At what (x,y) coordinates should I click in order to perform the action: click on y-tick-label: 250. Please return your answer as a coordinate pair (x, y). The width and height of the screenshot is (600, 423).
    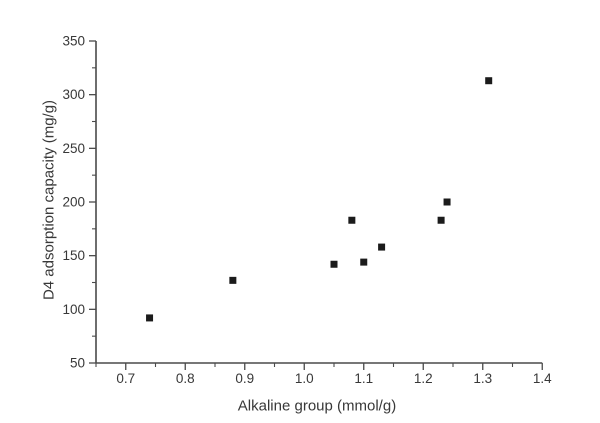
    Looking at the image, I should click on (73, 148).